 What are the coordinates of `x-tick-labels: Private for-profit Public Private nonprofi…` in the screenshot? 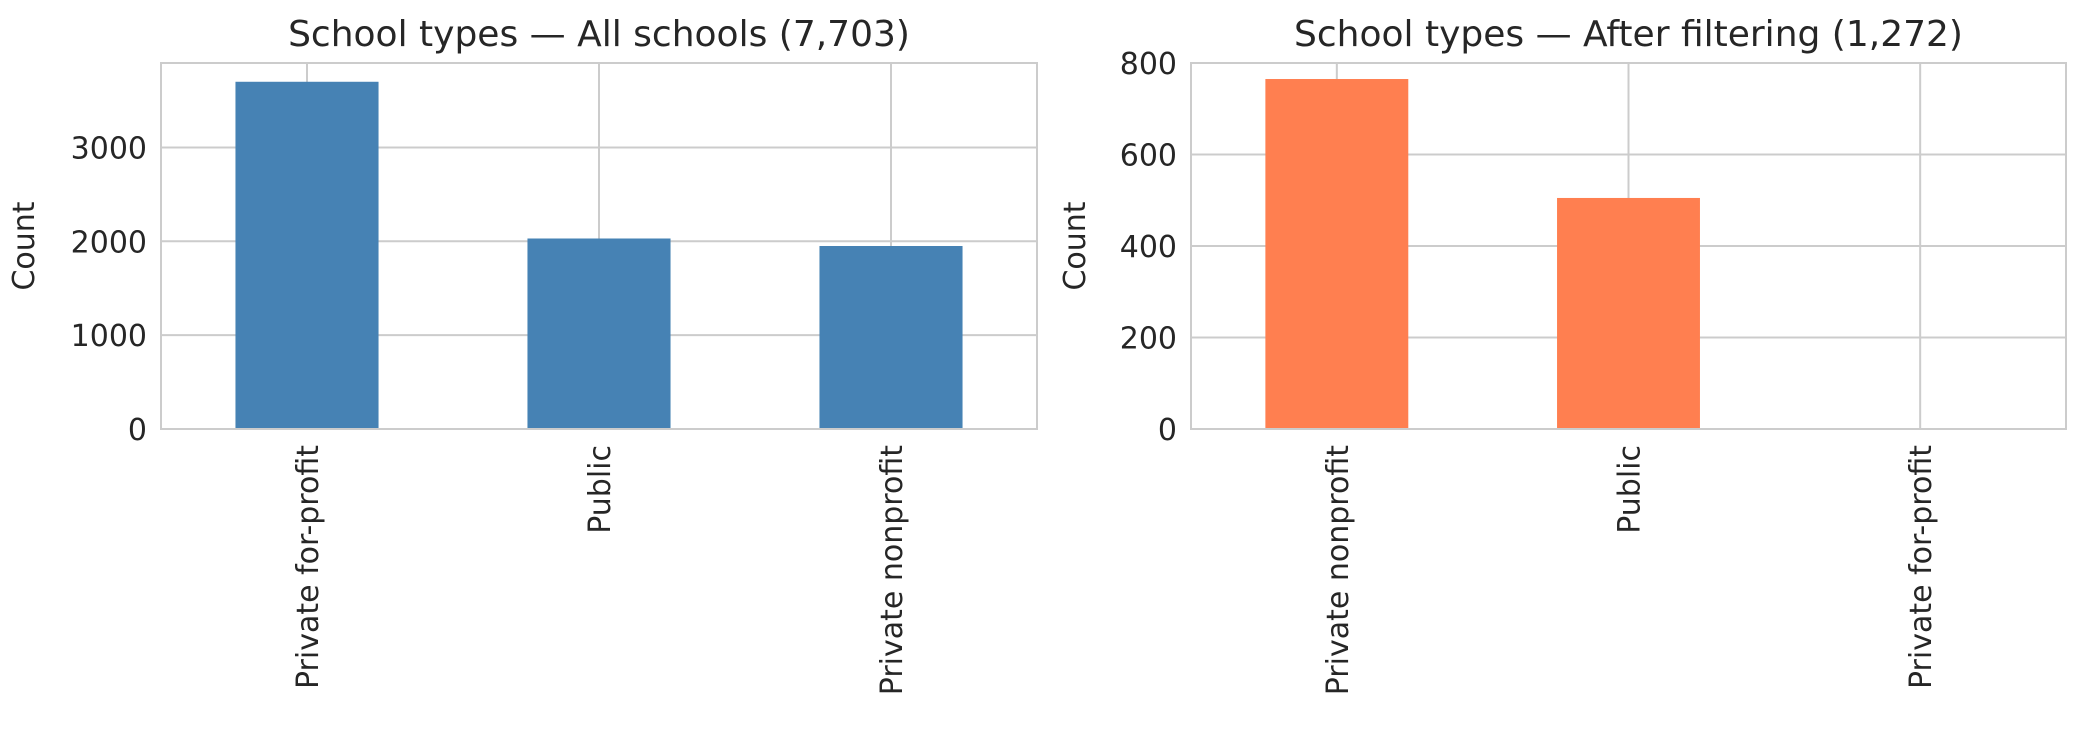 It's located at (600, 570).